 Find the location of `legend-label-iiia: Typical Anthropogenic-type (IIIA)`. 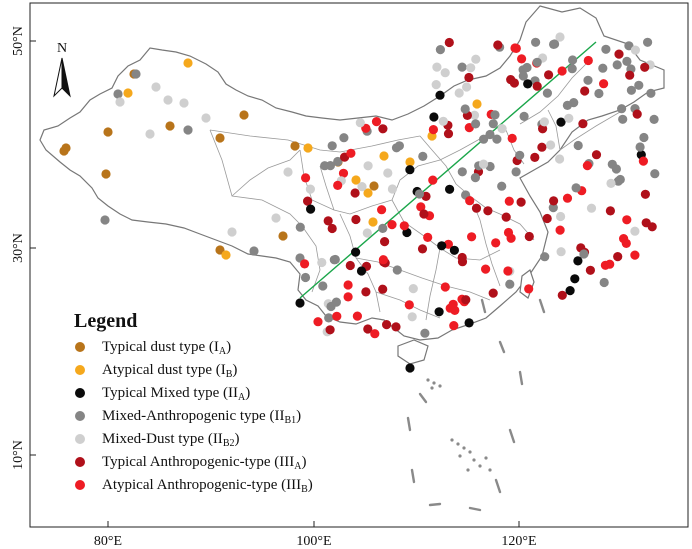

legend-label-iiia: Typical Anthropogenic-type (IIIA) is located at coordinates (204, 463).